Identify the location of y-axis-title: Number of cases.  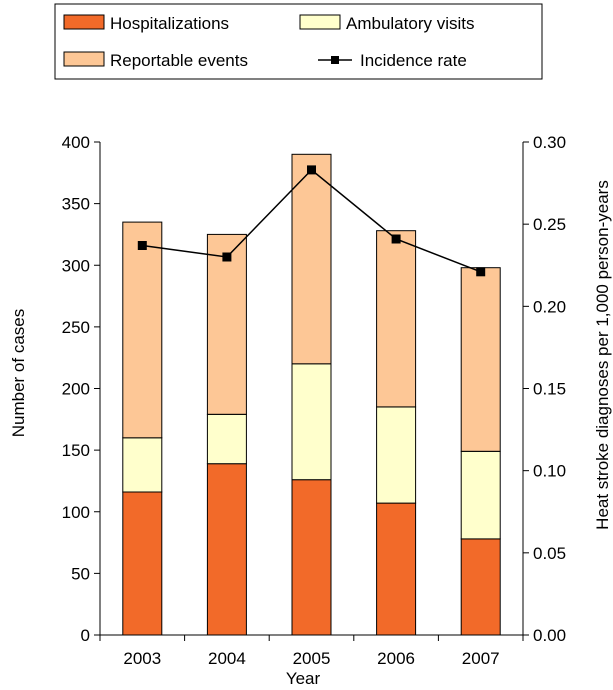
(18, 373).